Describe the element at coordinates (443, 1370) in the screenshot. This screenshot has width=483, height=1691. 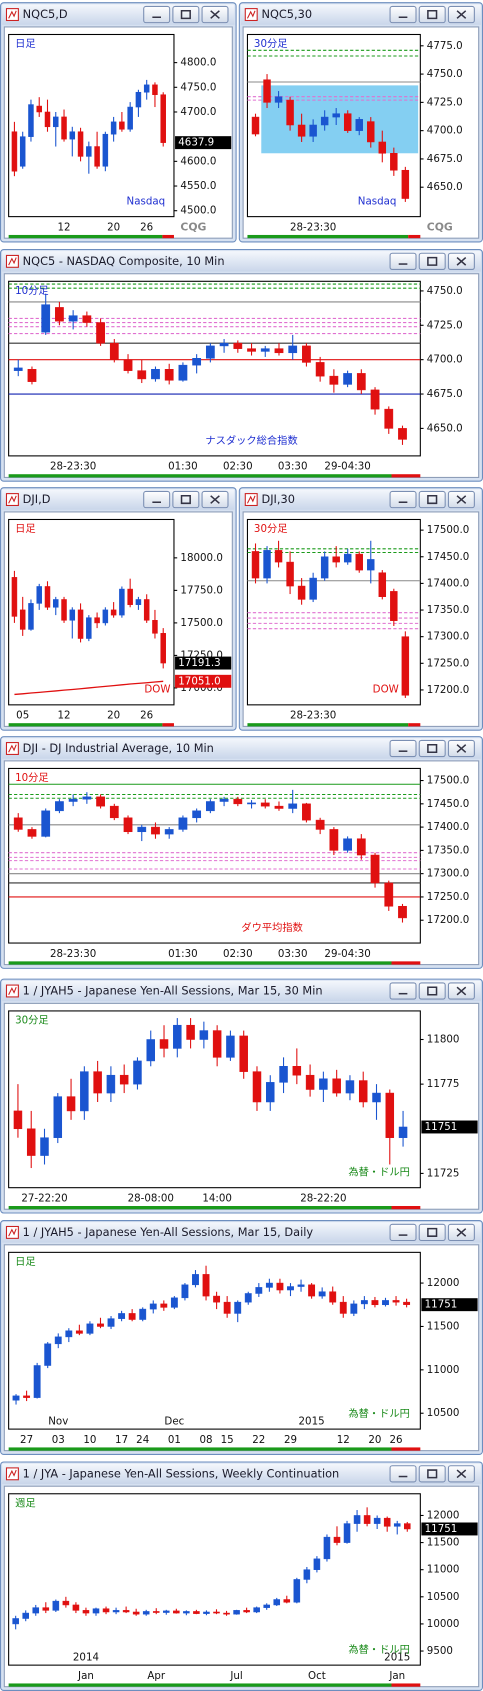
I see `y-tick-label: 11000` at that location.